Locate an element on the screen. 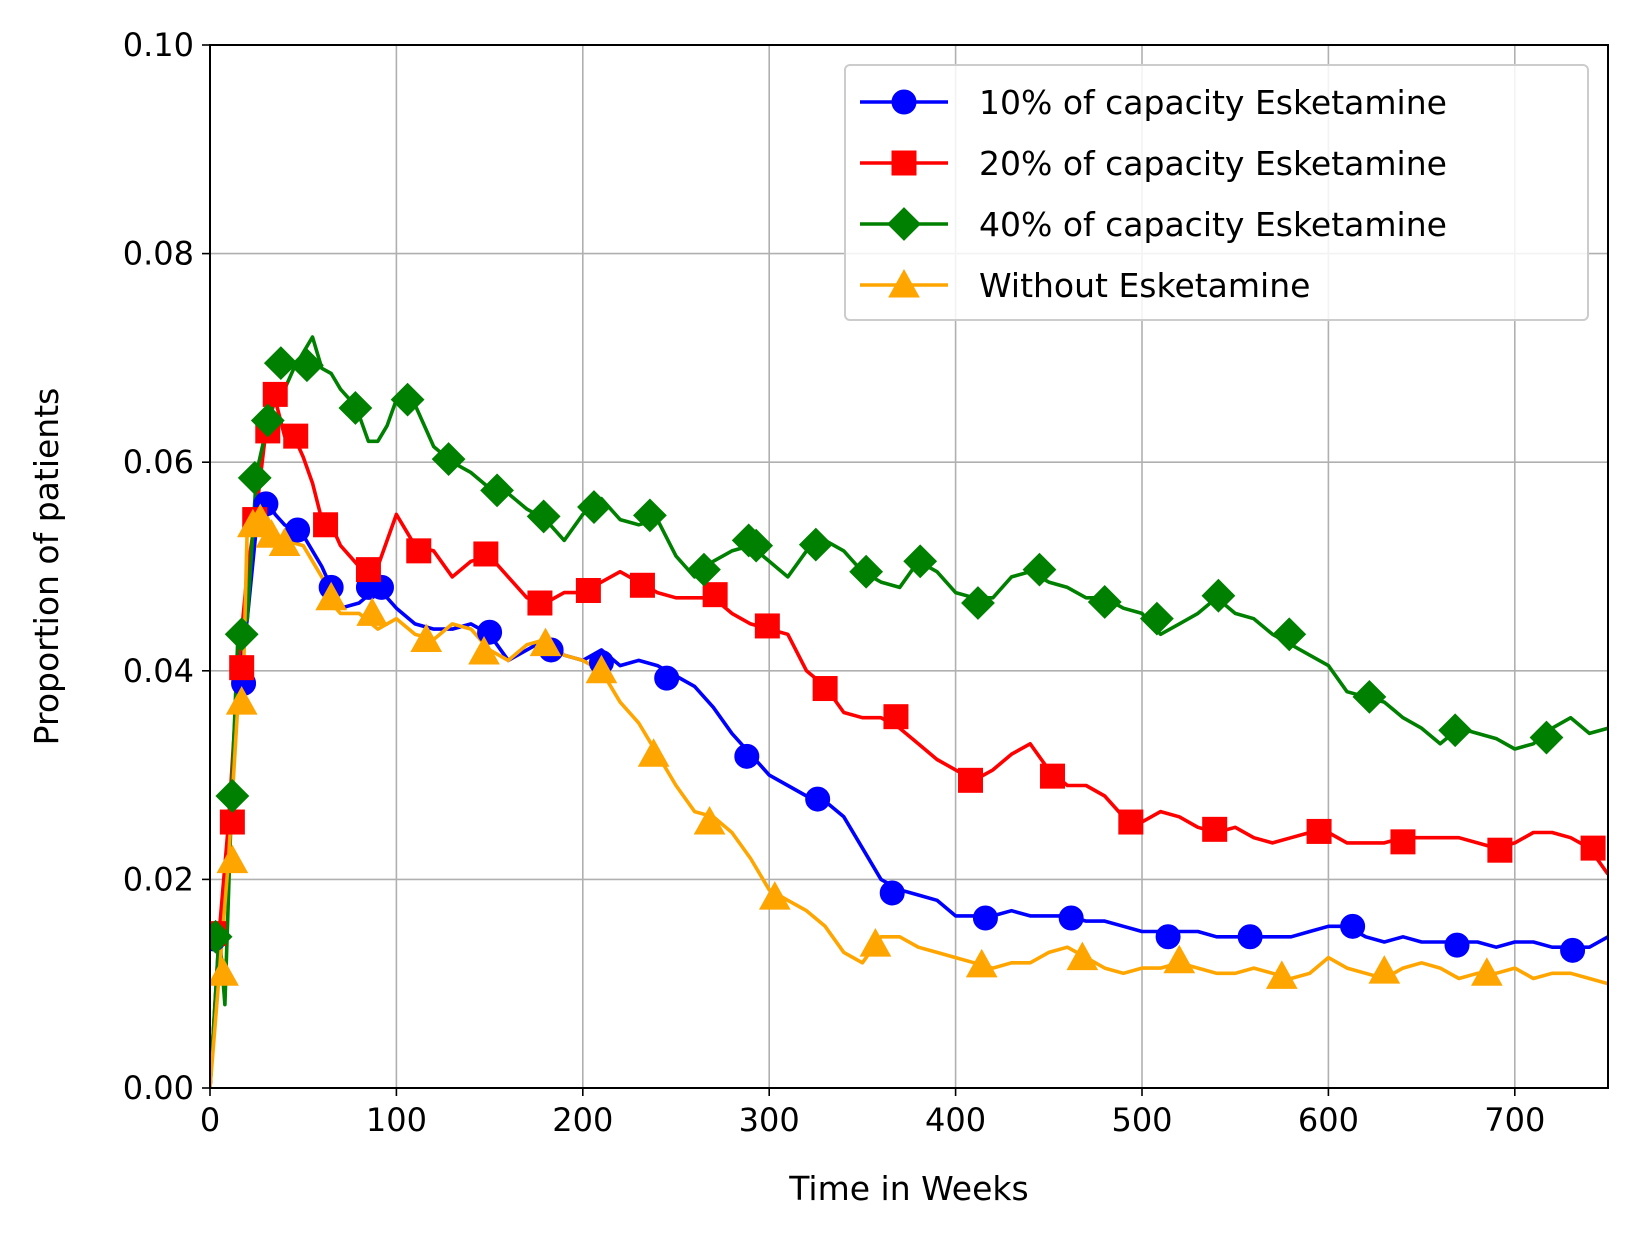 Image resolution: width=1633 pixels, height=1240 pixels. x-axis-ticks: 0 100 200 300 400 500 600 700 is located at coordinates (872, 1113).